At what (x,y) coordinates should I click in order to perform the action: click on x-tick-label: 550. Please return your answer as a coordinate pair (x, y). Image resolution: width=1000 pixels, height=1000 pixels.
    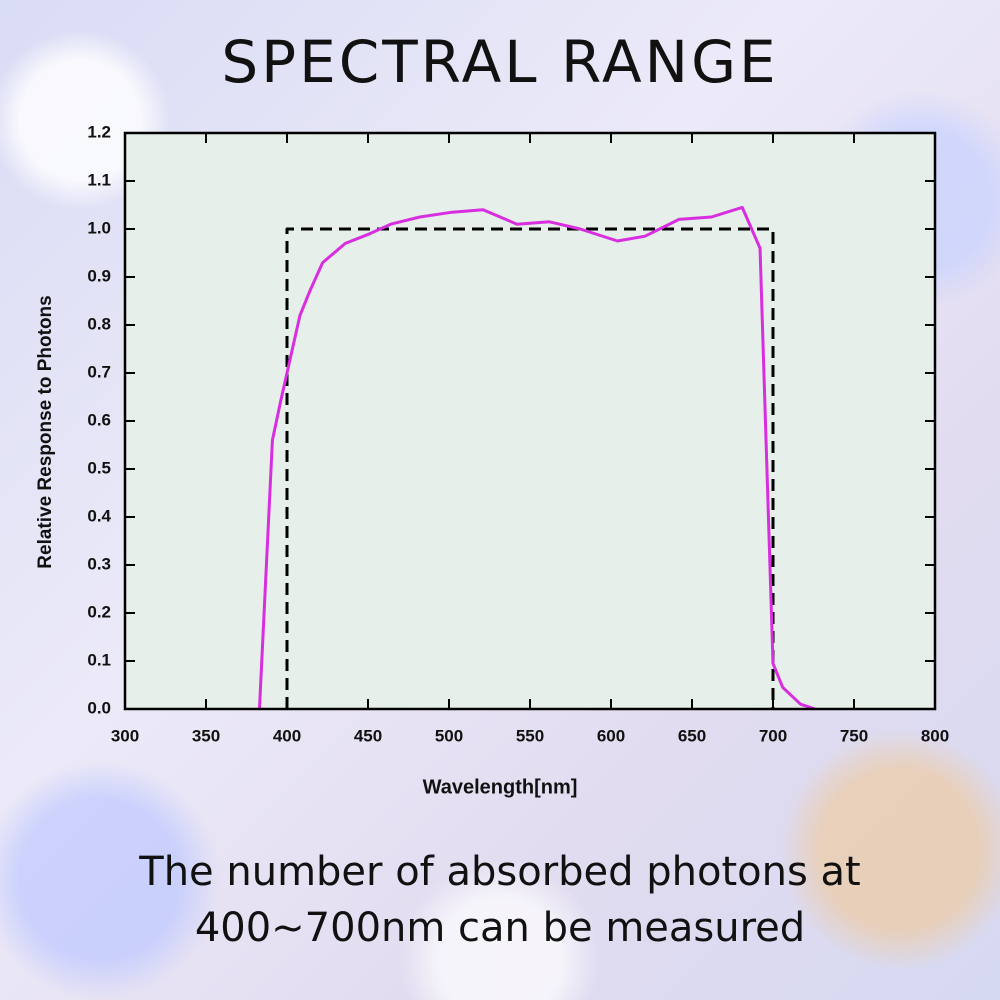
    Looking at the image, I should click on (530, 735).